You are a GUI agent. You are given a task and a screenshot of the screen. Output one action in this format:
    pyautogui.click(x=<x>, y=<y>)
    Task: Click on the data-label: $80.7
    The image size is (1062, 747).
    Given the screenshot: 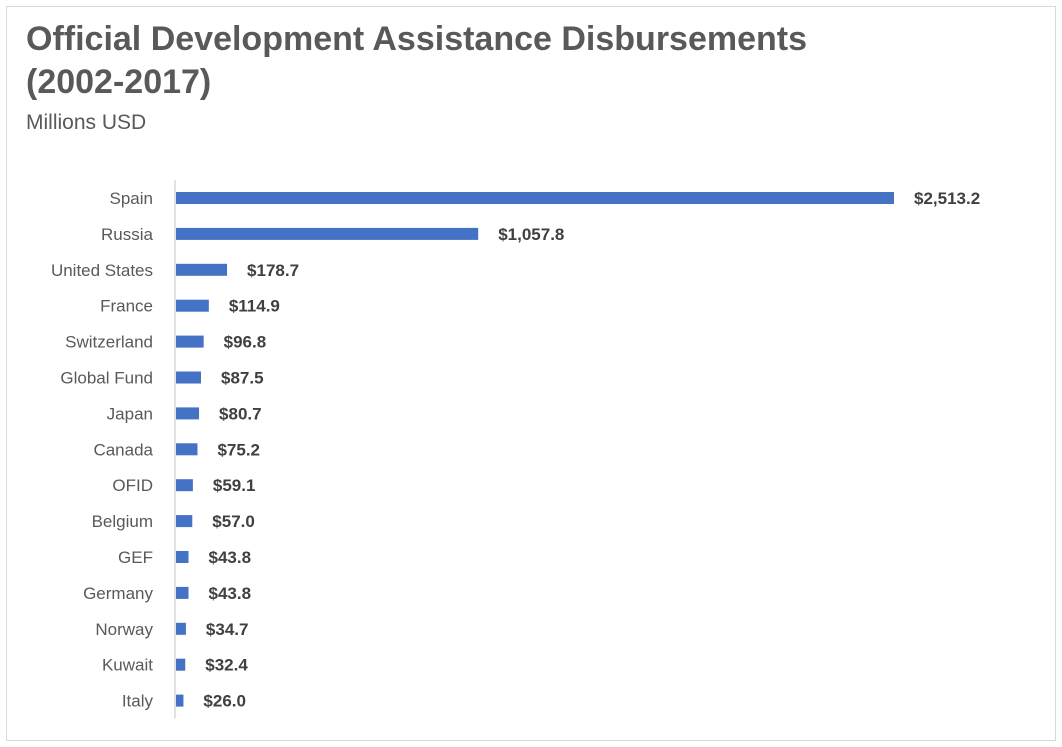 What is the action you would take?
    pyautogui.click(x=240, y=413)
    